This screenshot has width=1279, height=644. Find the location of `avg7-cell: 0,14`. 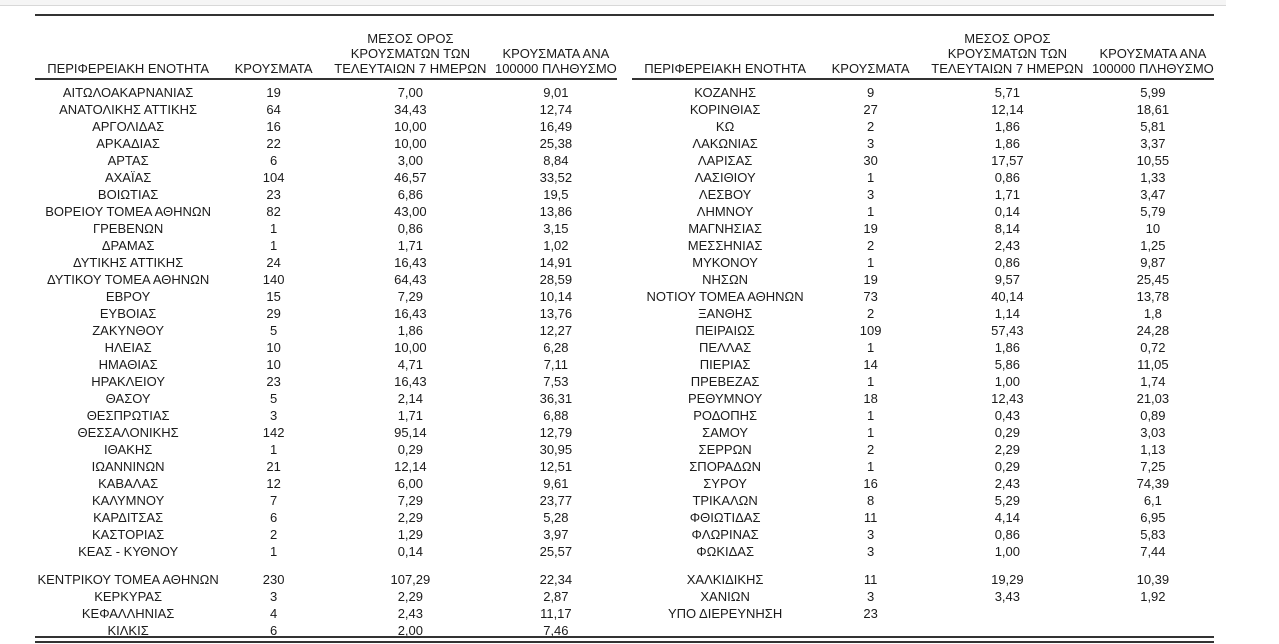

avg7-cell: 0,14 is located at coordinates (410, 551).